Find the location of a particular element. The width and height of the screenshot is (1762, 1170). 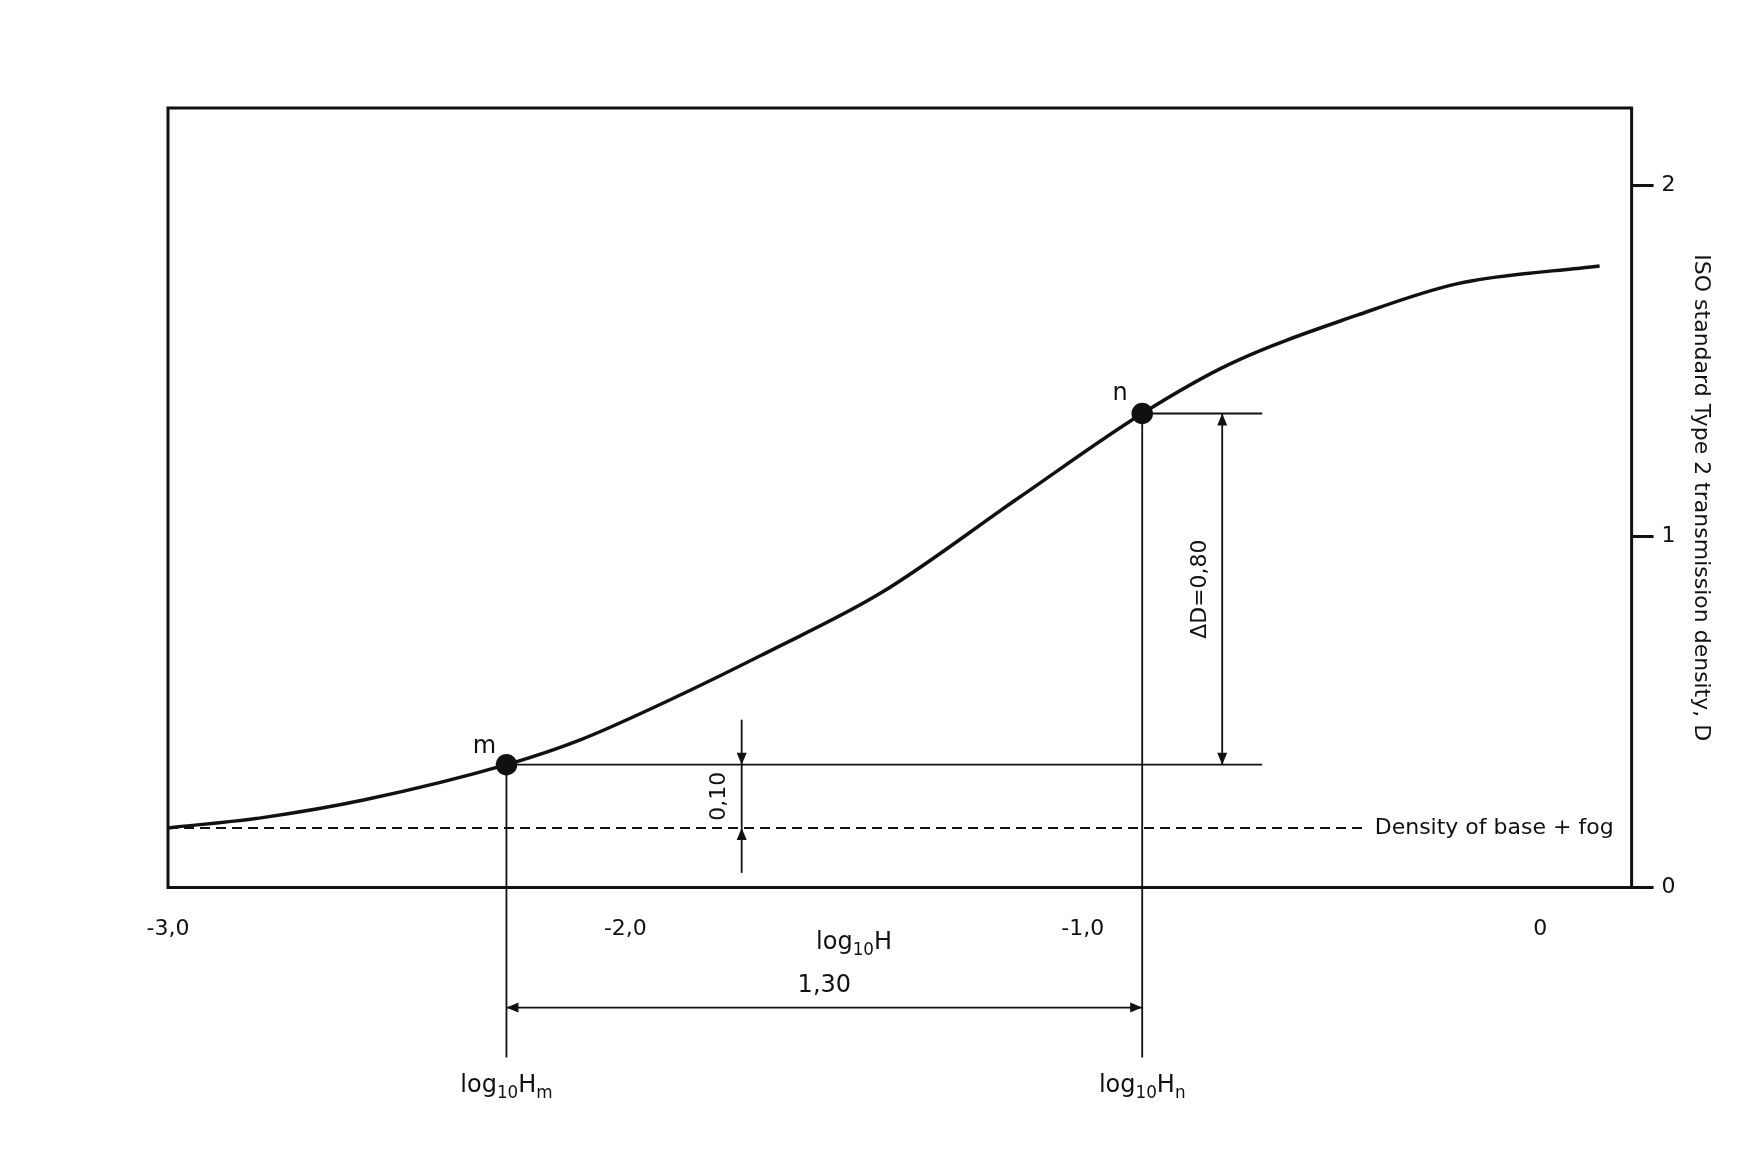

y-tick-label: 0 is located at coordinates (1668, 886).